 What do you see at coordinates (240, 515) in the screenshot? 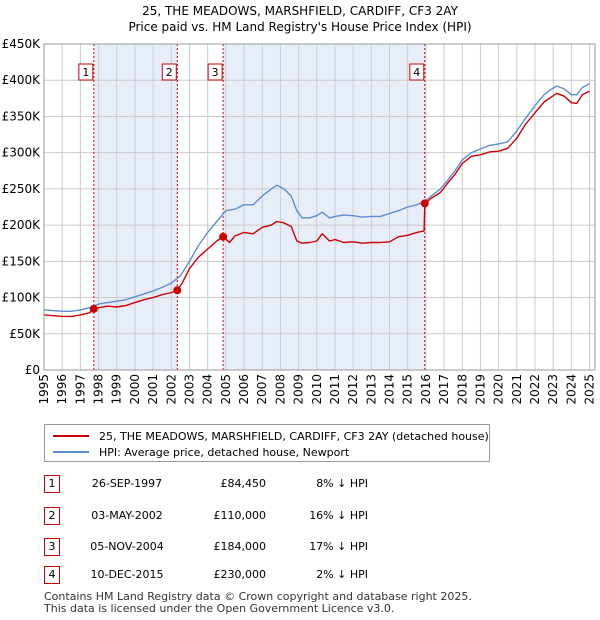
I see `transaction-price: £110,000` at bounding box center [240, 515].